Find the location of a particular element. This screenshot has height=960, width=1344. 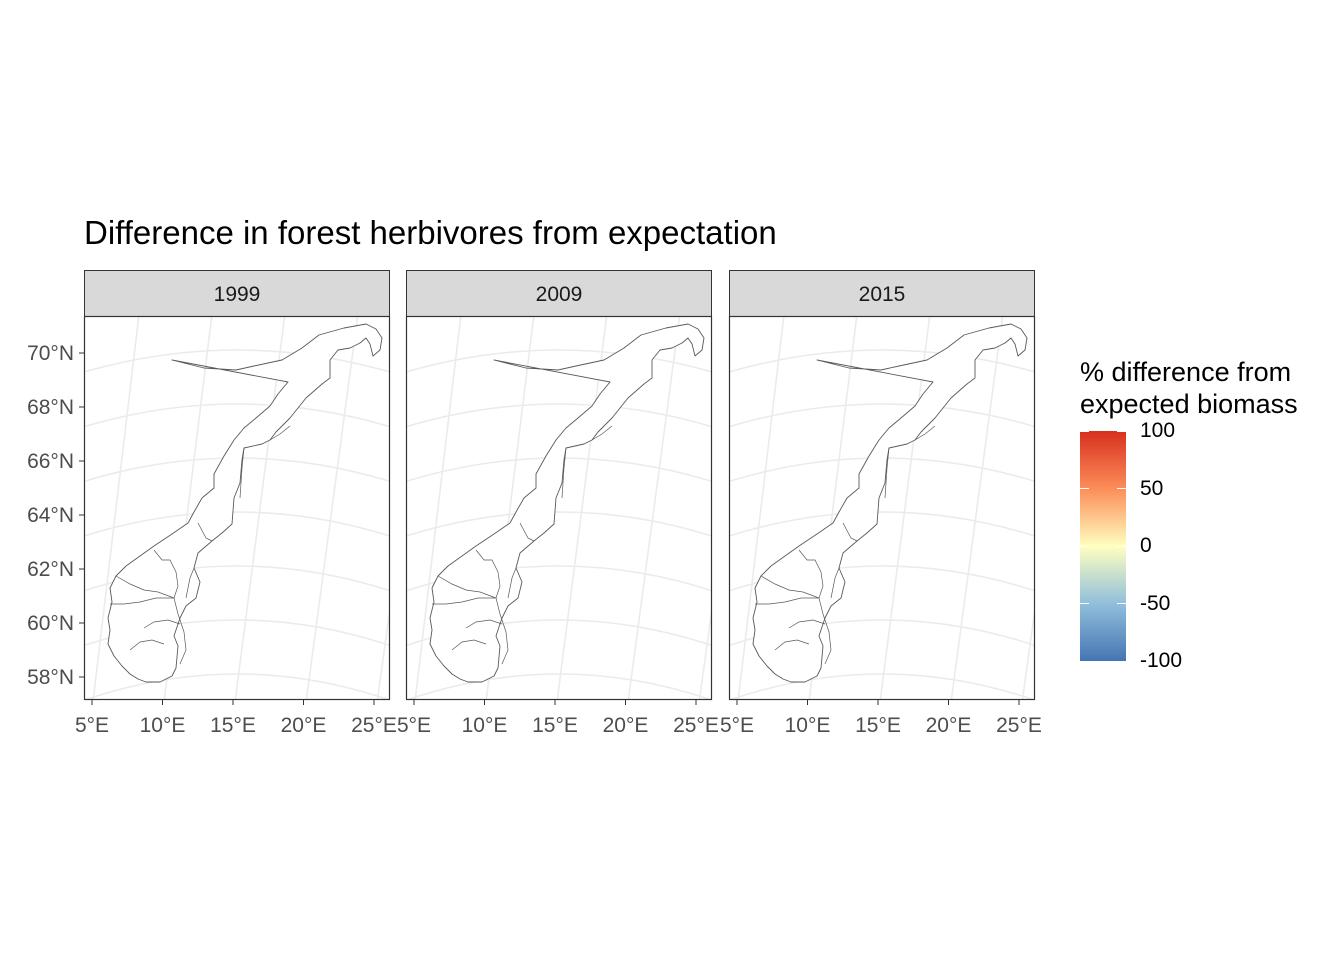

panel-2015: 2015 5°E 10°E 15°E 20°E 25°E is located at coordinates (881, 503).